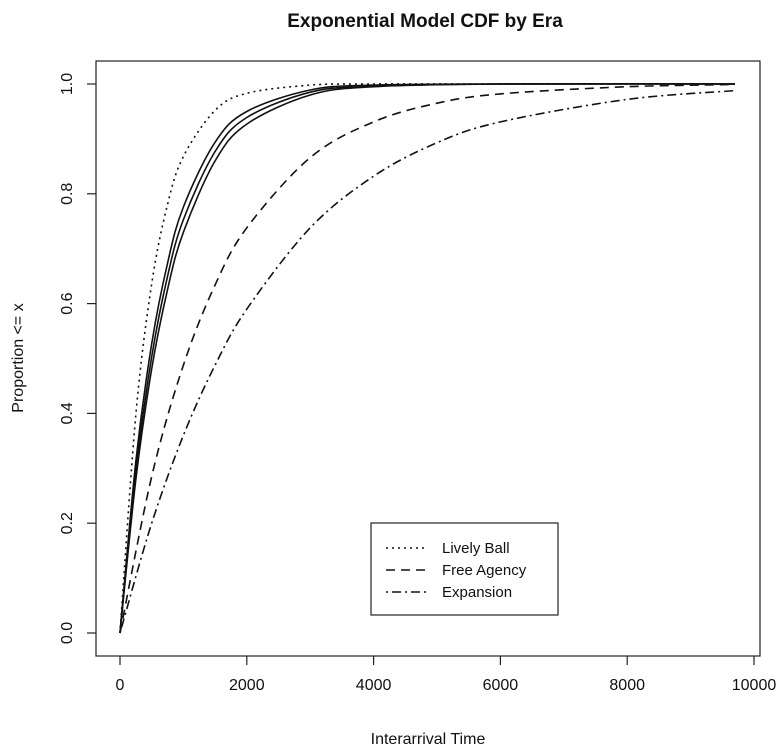 The image size is (779, 748). I want to click on y-axis: 0.0 0.2 0.4 0.6 0.8 1.0, so click(77, 358).